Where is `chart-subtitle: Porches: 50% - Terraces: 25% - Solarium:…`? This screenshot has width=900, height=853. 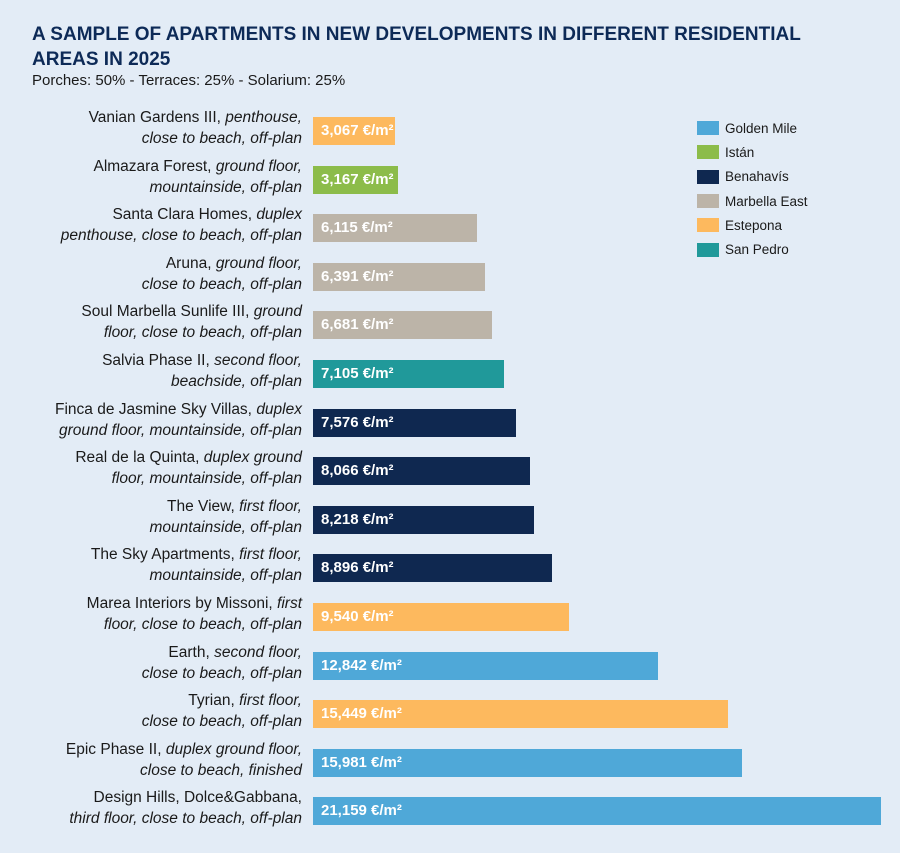
chart-subtitle: Porches: 50% - Terraces: 25% - Solarium:… is located at coordinates (189, 80).